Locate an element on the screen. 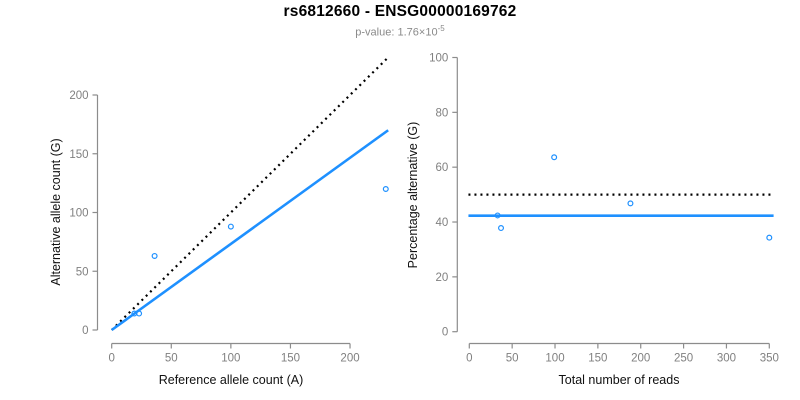 This screenshot has width=800, height=400. x-tick-label: 350 is located at coordinates (769, 359).